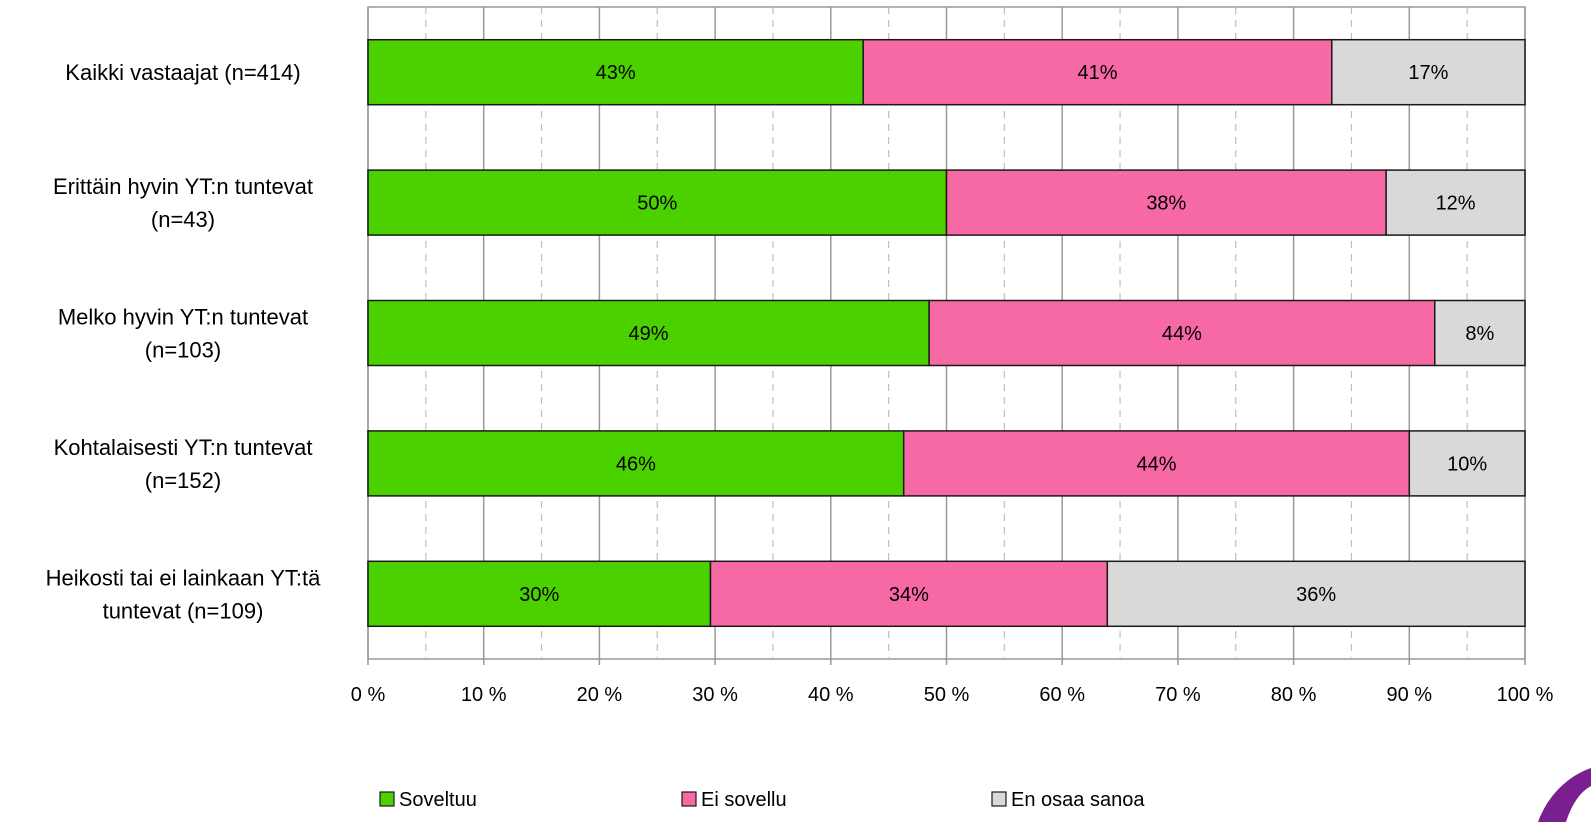 Image resolution: width=1591 pixels, height=822 pixels. What do you see at coordinates (636, 464) in the screenshot?
I see `data-label: 46%` at bounding box center [636, 464].